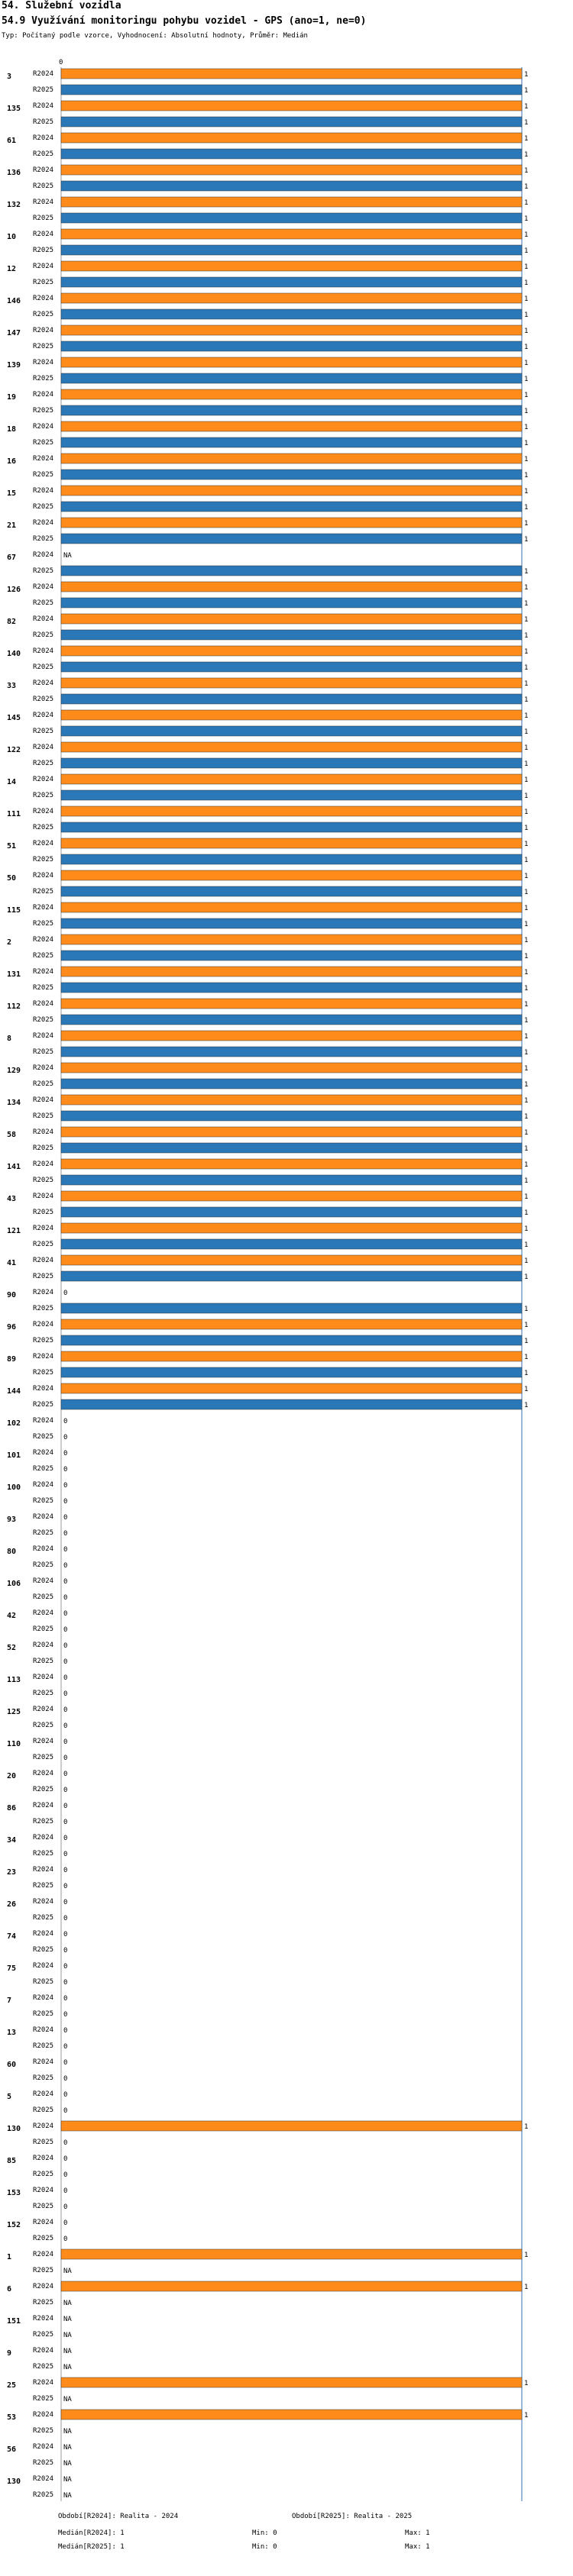  What do you see at coordinates (264, 2533) in the screenshot?
I see `min-r2024: Min: 0` at bounding box center [264, 2533].